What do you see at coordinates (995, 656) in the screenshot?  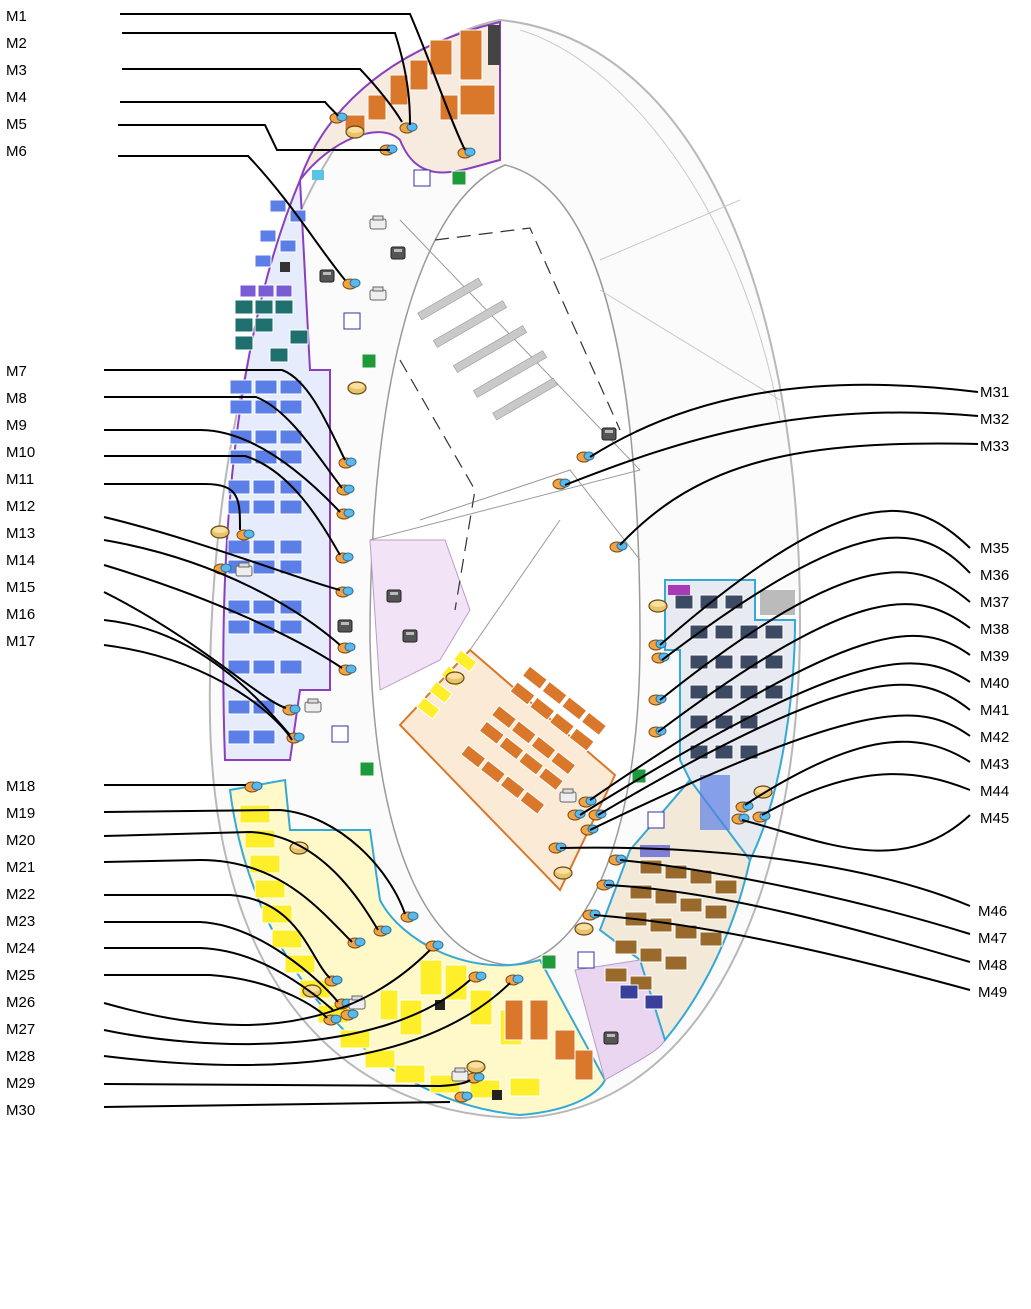 I see `marker-label-m39: M39` at bounding box center [995, 656].